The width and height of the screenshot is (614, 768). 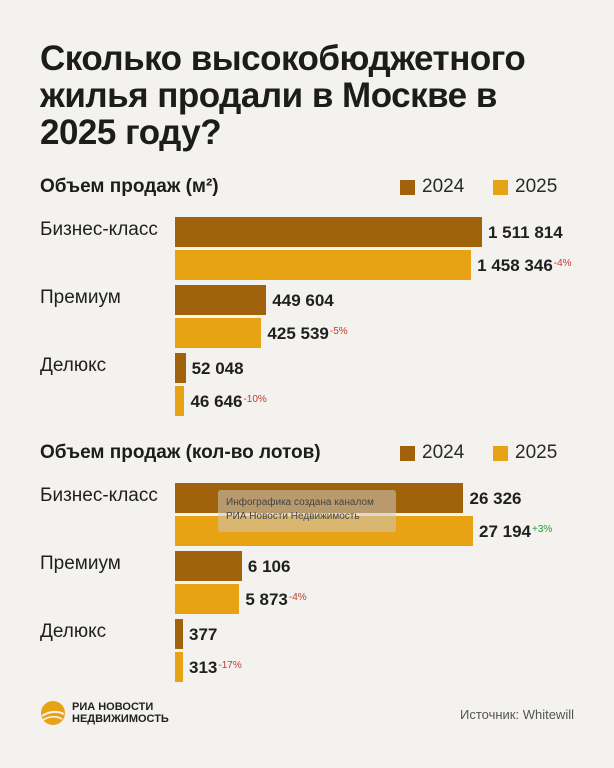 What do you see at coordinates (255, 399) in the screenshot?
I see `change-label: -10%` at bounding box center [255, 399].